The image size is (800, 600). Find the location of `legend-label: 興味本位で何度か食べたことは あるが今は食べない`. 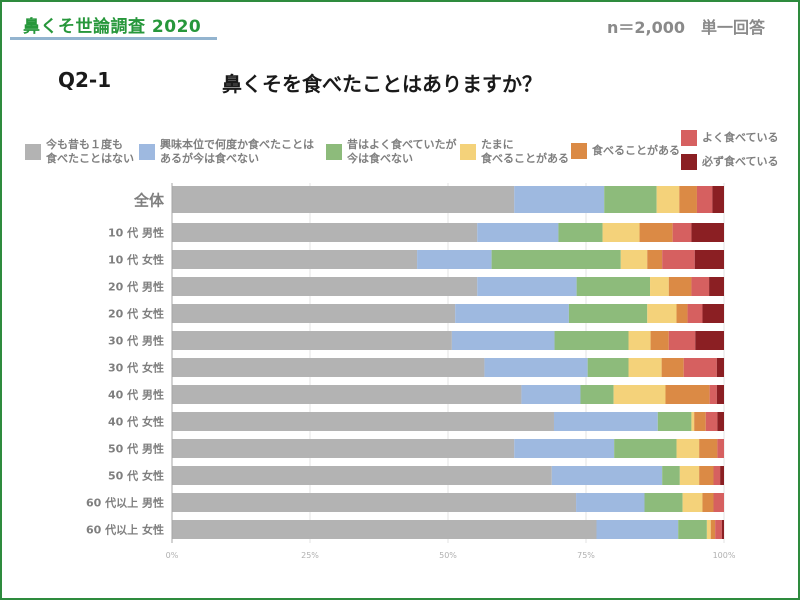

legend-label: 興味本位で何度か食べたことは あるが今は食べない is located at coordinates (237, 151).